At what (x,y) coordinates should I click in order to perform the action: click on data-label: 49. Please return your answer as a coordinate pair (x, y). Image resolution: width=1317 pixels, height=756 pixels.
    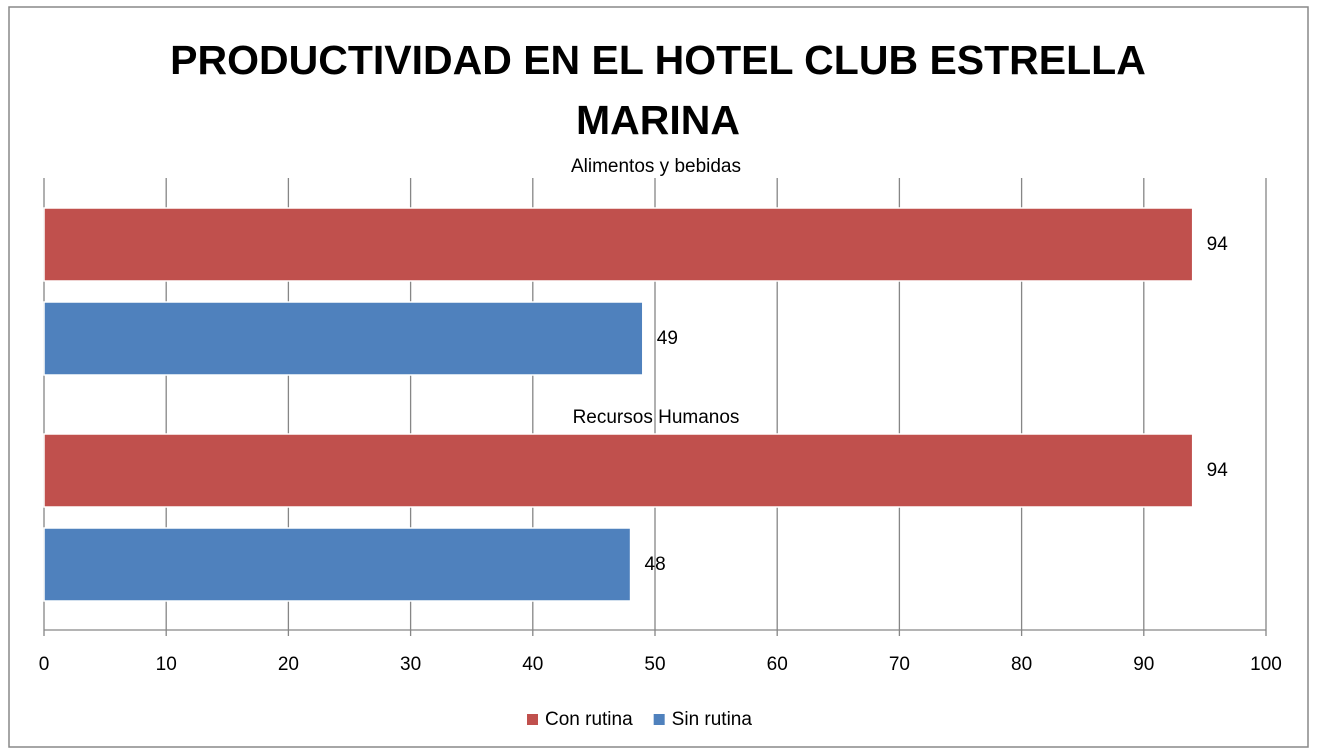
    Looking at the image, I should click on (667, 338).